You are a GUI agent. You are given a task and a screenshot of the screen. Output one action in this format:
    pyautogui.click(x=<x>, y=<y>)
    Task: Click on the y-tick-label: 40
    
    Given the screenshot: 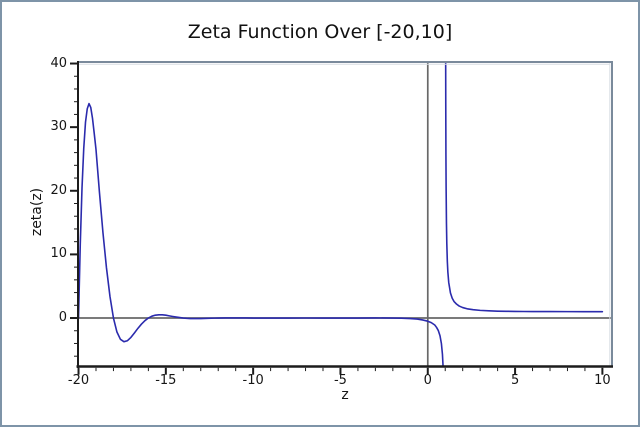 What is the action you would take?
    pyautogui.click(x=58, y=63)
    